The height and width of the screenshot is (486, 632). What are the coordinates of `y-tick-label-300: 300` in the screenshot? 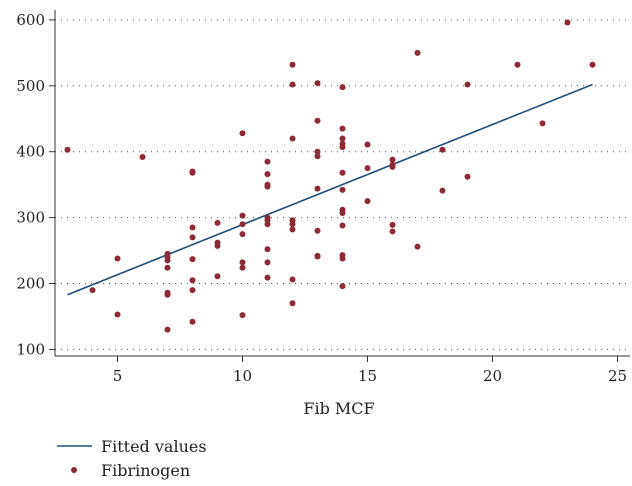 It's located at (30, 218).